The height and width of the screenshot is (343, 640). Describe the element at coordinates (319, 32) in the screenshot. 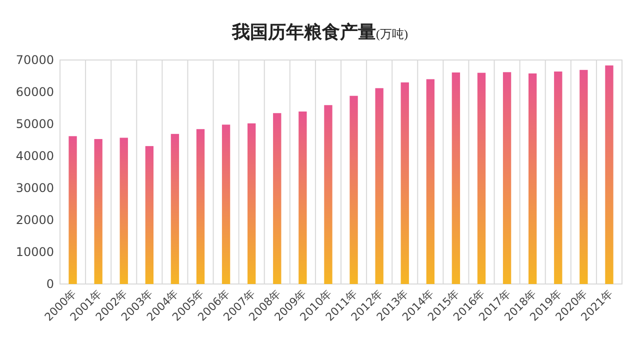

I see `chart-title: 我国历年粮食产量(万吨)` at that location.